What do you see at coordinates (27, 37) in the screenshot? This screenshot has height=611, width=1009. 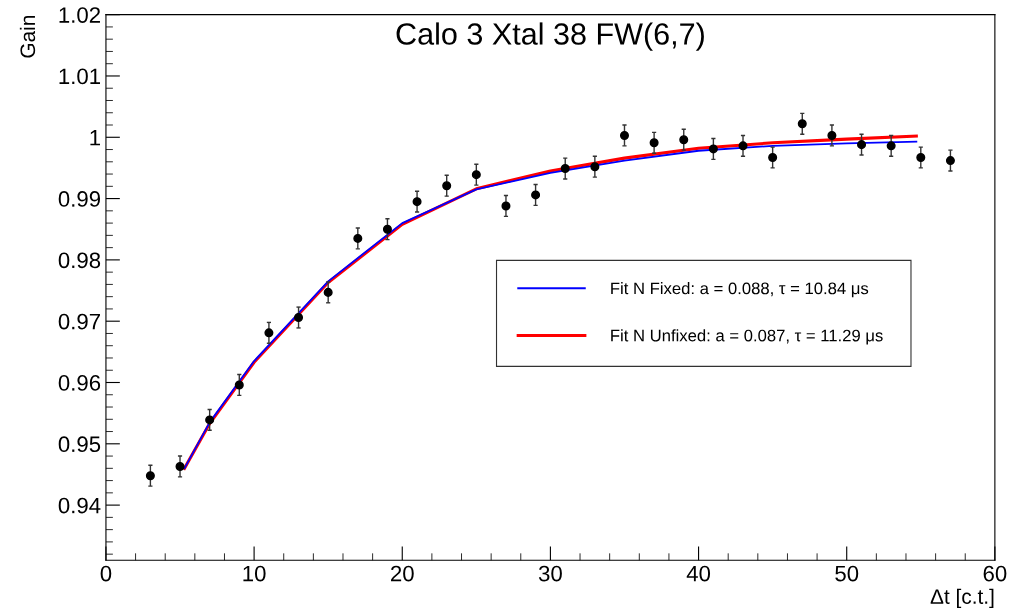 I see `y-axis-title: Gain` at bounding box center [27, 37].